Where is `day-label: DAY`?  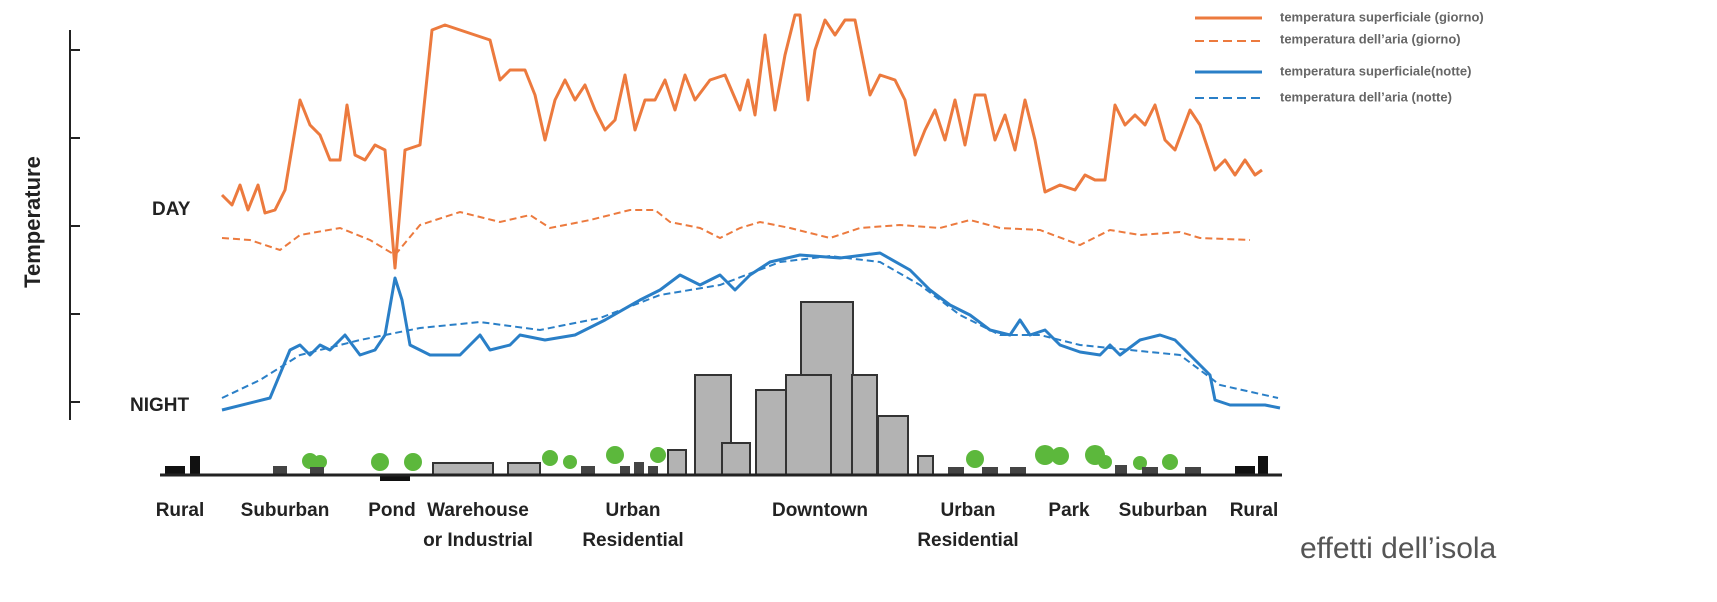
day-label: DAY is located at coordinates (171, 209).